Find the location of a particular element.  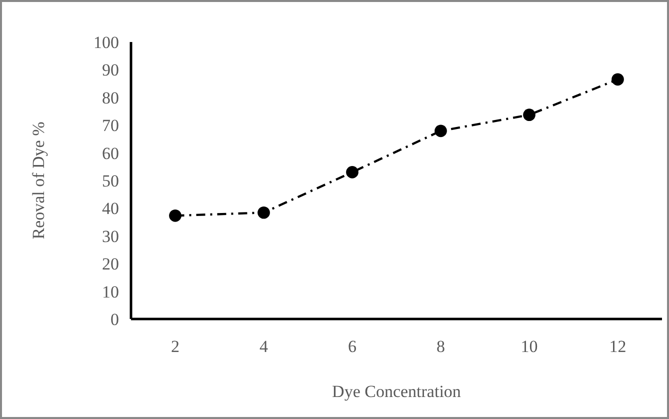

x-tick-label: 8 is located at coordinates (440, 346).